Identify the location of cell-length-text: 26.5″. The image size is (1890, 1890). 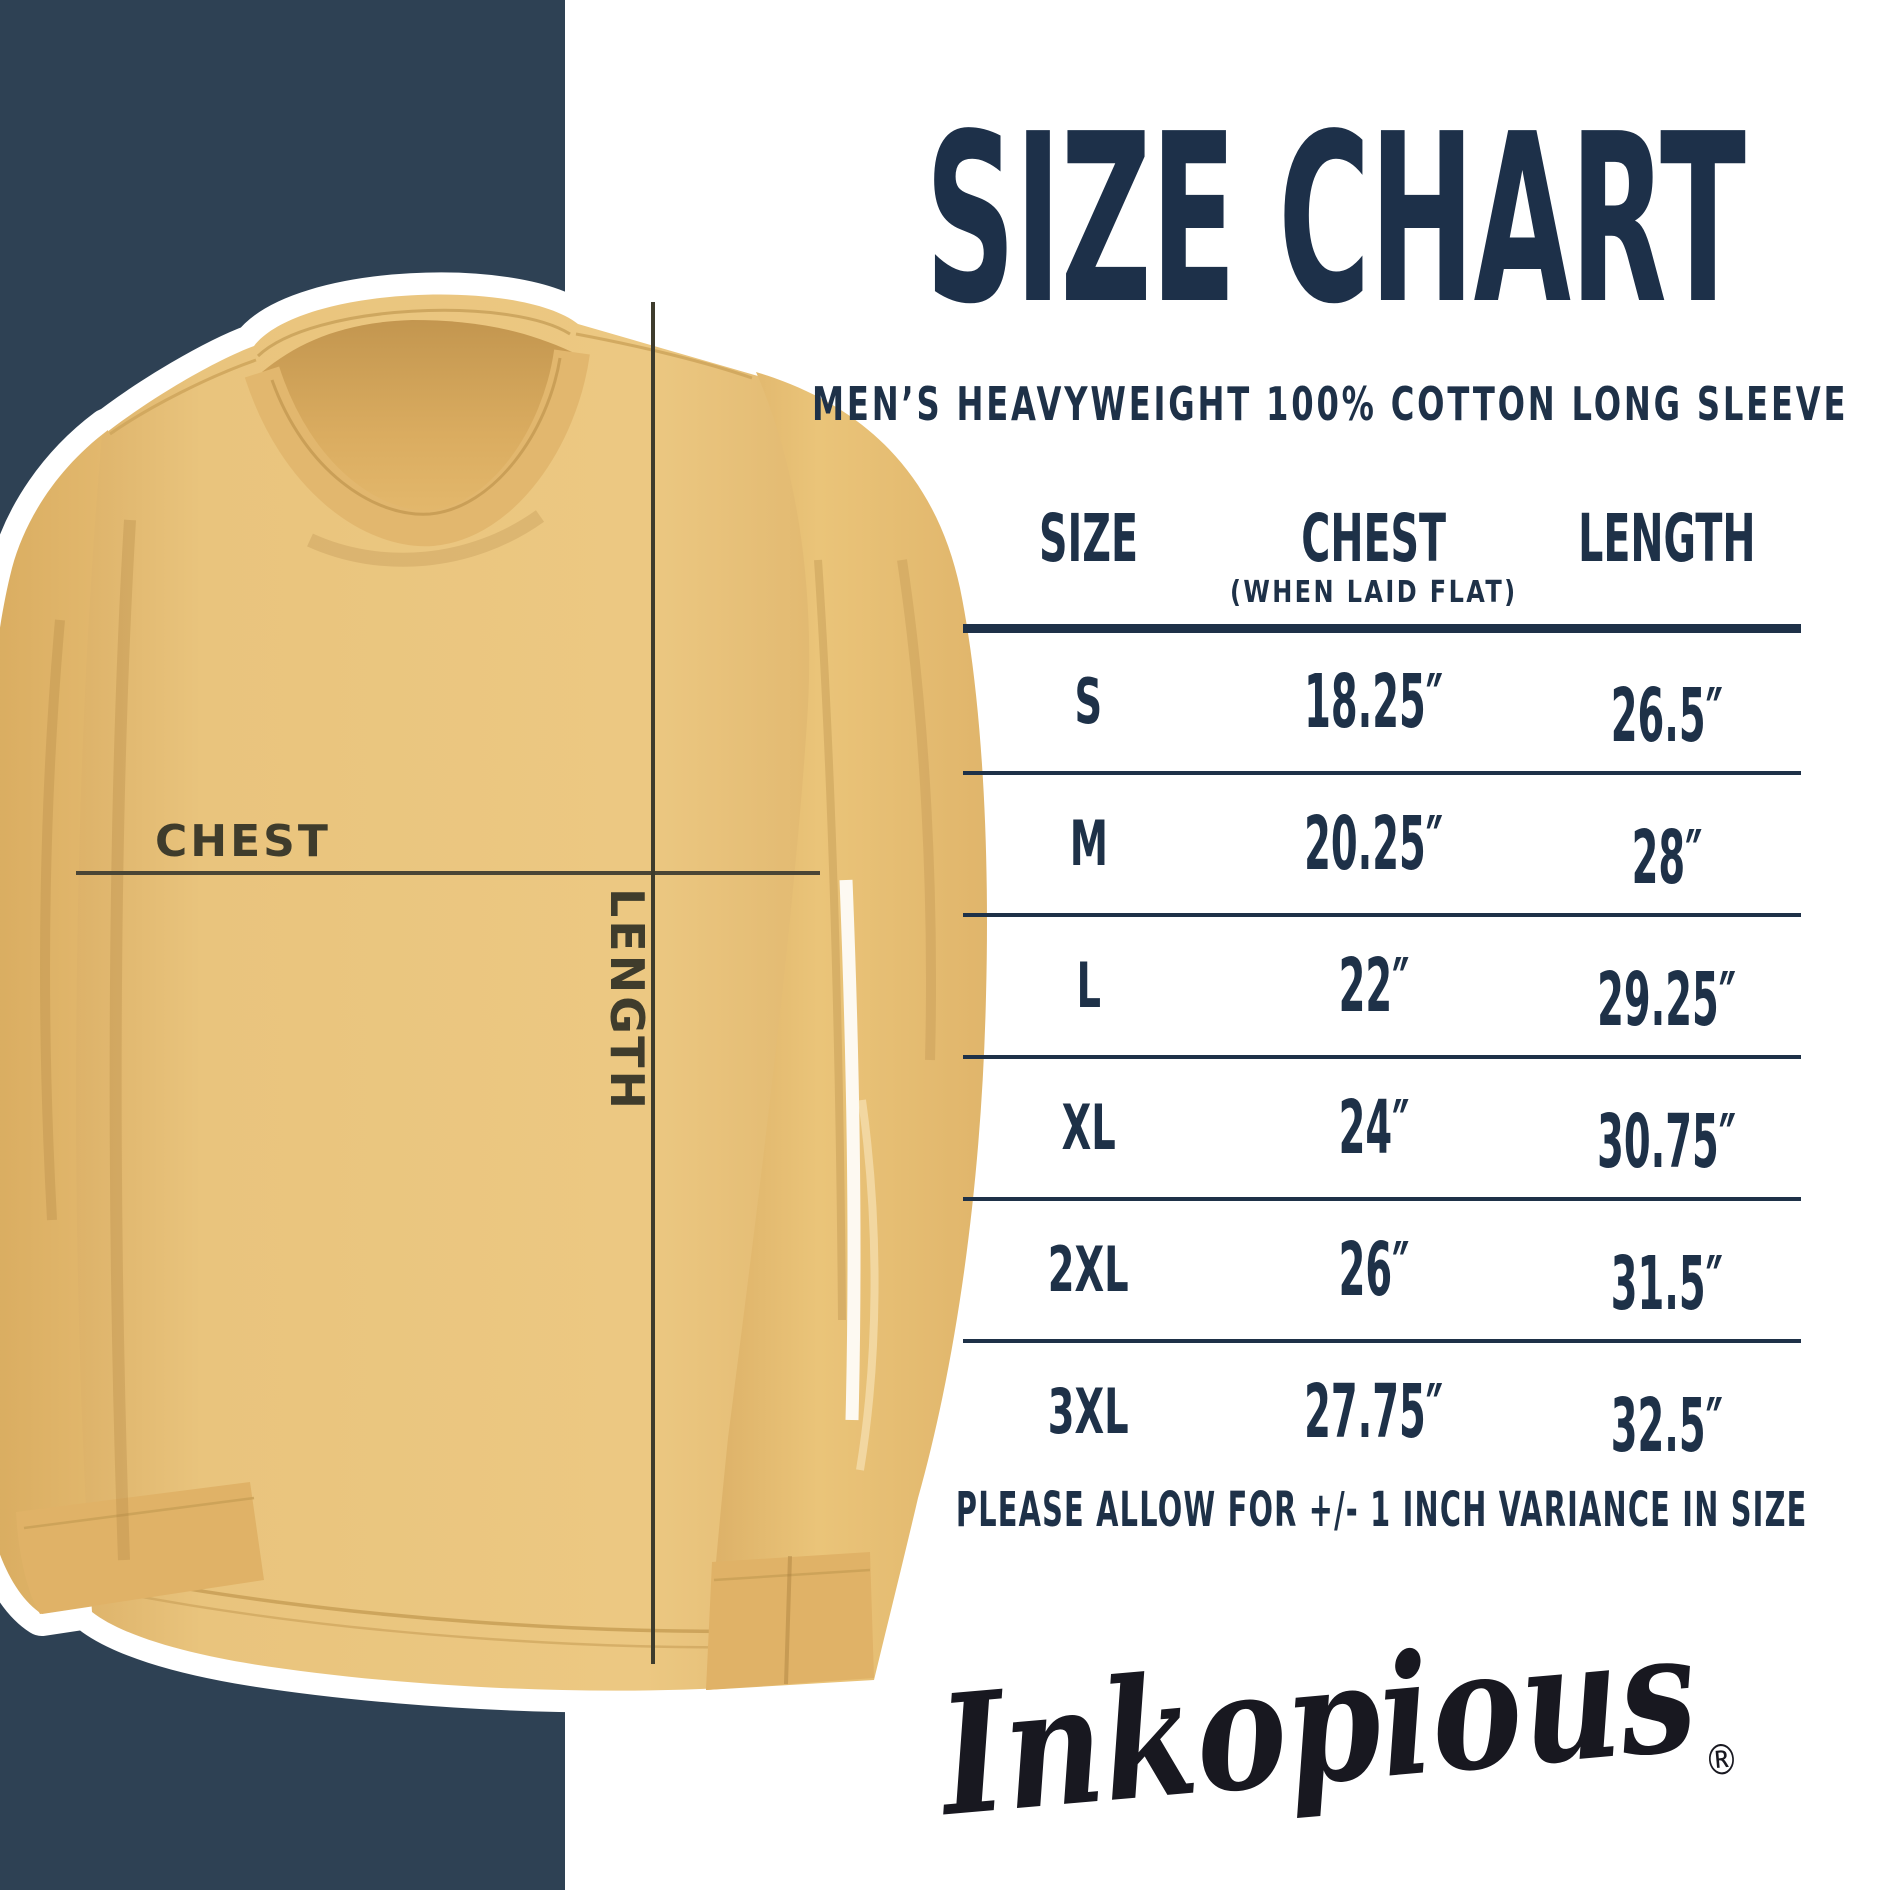
(1666, 716).